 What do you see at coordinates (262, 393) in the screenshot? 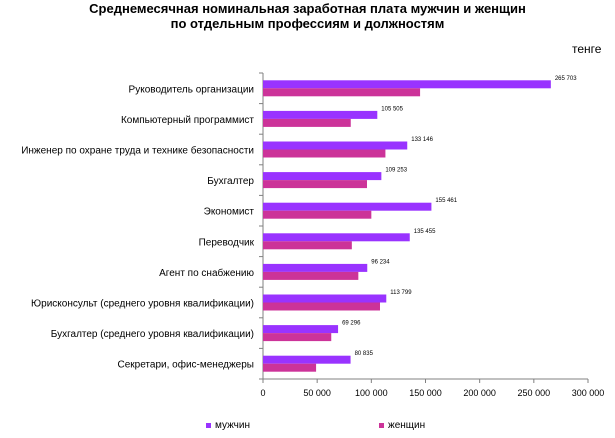
I see `x-tick-label: 0` at bounding box center [262, 393].